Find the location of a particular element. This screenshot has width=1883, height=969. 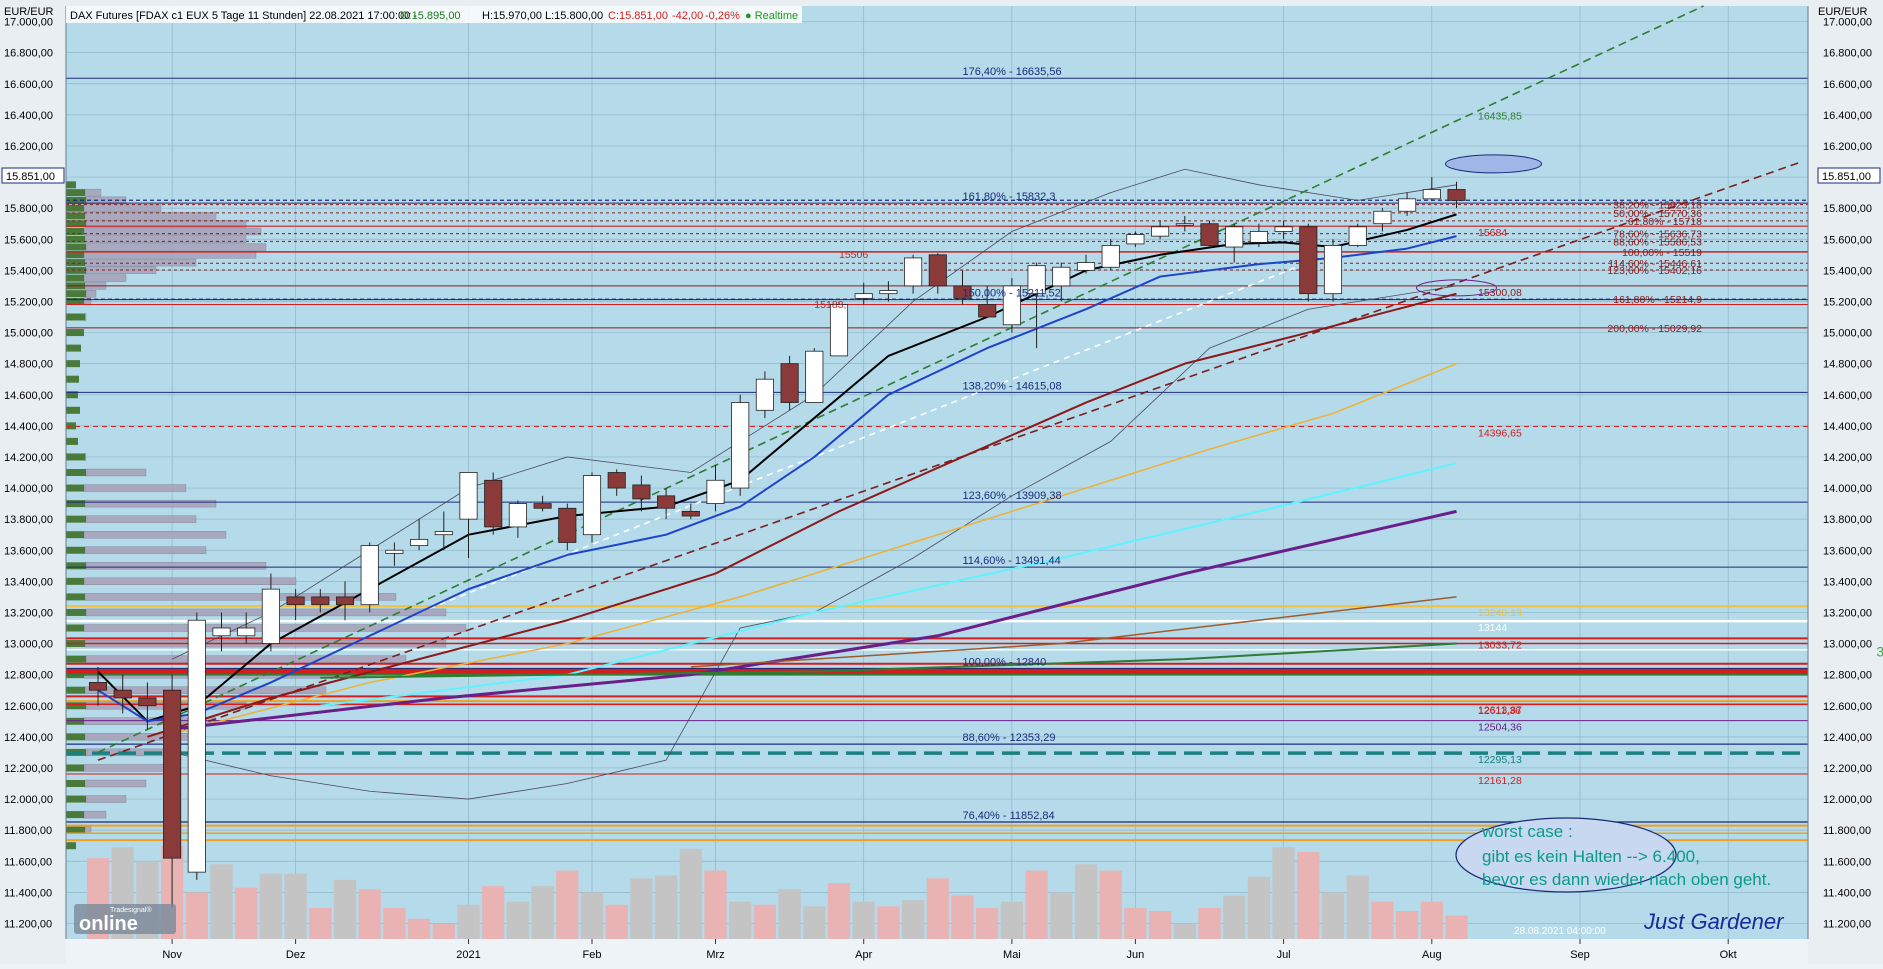

right-level-label: 12504,36 is located at coordinates (1500, 728).